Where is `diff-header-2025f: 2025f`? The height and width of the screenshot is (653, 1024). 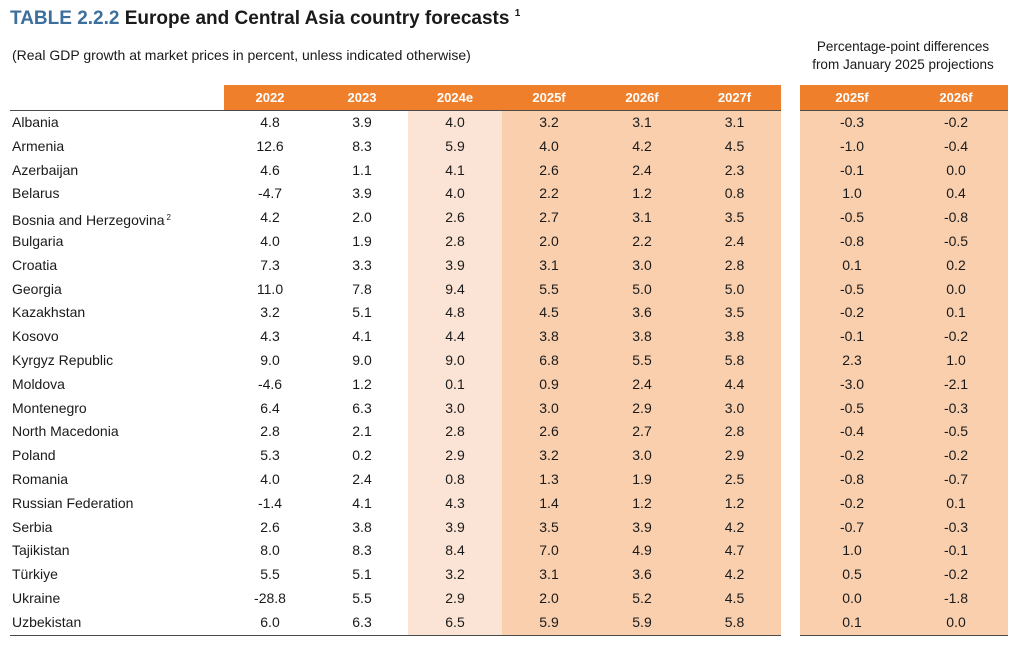
diff-header-2025f: 2025f is located at coordinates (852, 97).